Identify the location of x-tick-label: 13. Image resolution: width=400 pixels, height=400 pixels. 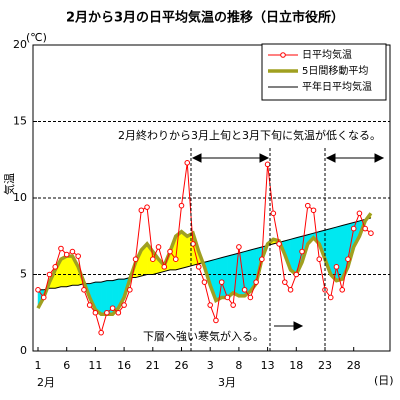
(268, 365).